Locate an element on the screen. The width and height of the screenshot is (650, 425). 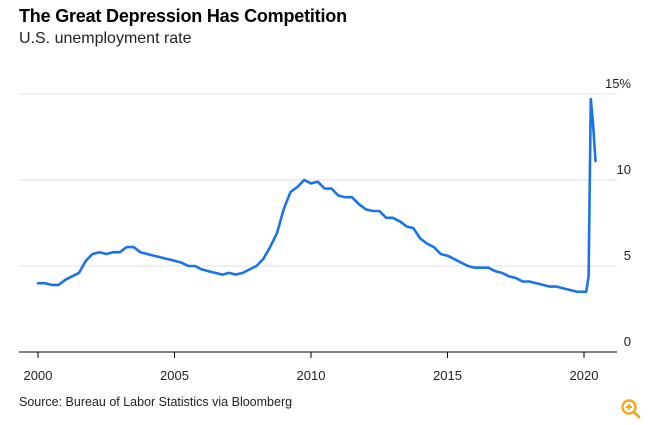
chart-subtitle: U.S. unemployment rate is located at coordinates (105, 38).